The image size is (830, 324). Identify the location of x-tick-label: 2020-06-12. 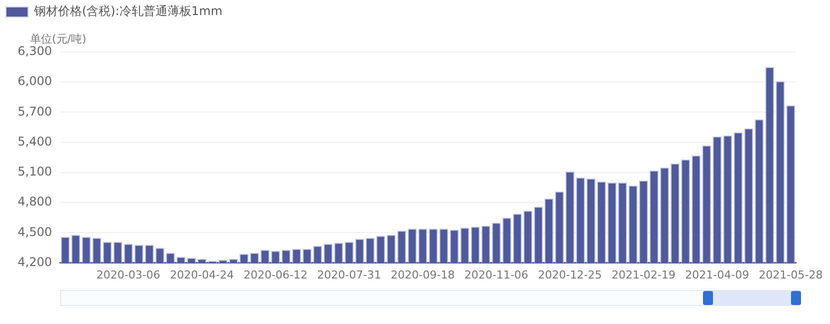
(276, 275).